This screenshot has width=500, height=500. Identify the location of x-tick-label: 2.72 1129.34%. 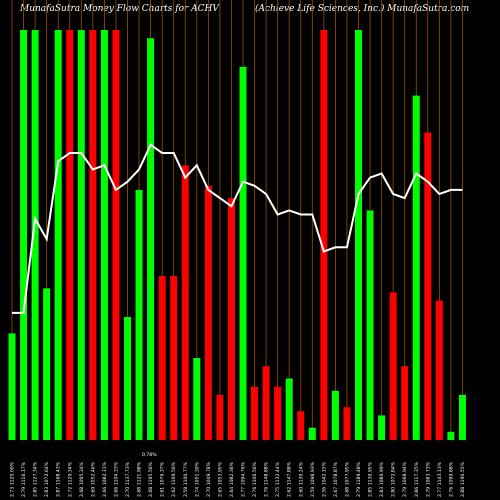
(70, 479).